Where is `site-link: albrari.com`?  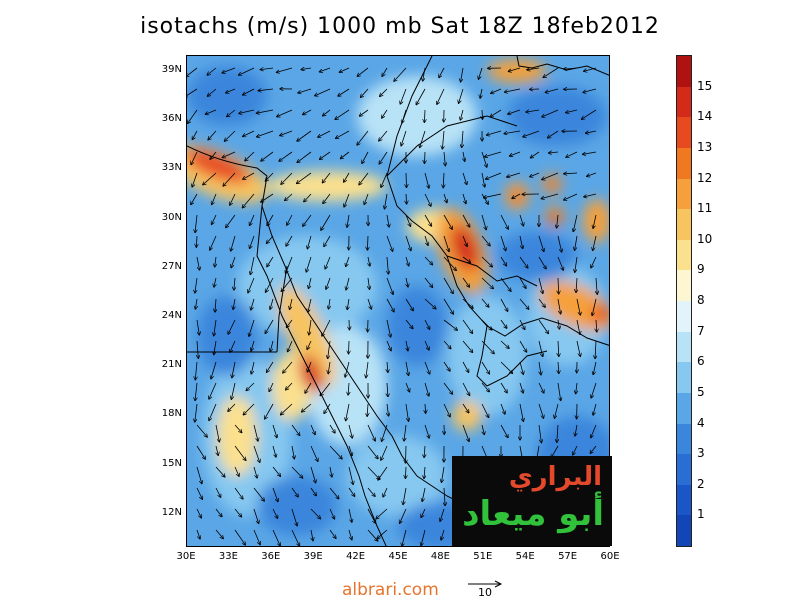 site-link: albrari.com is located at coordinates (390, 590).